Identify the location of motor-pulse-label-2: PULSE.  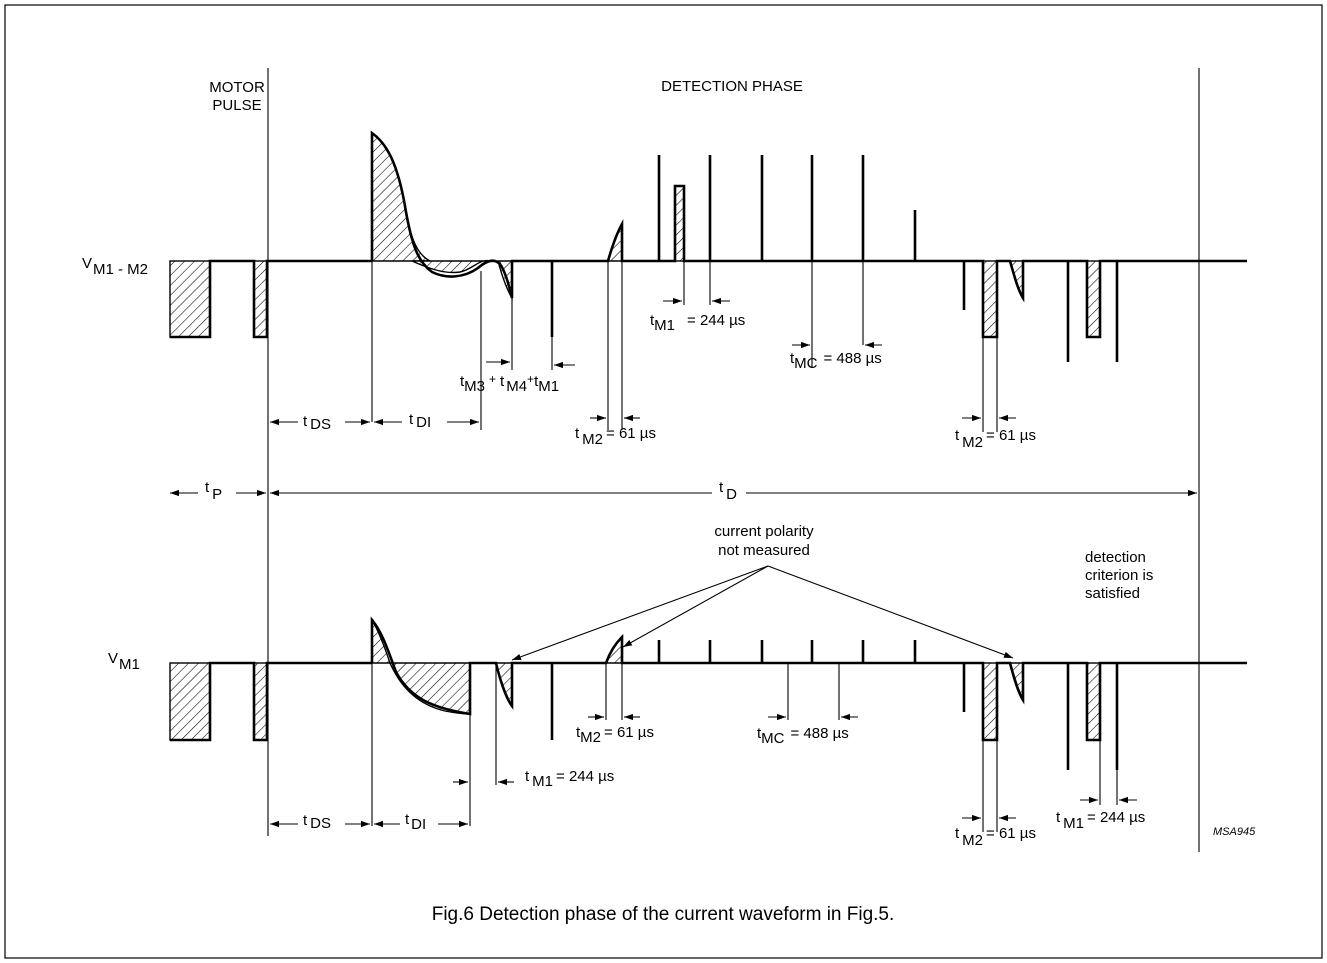
(236, 105).